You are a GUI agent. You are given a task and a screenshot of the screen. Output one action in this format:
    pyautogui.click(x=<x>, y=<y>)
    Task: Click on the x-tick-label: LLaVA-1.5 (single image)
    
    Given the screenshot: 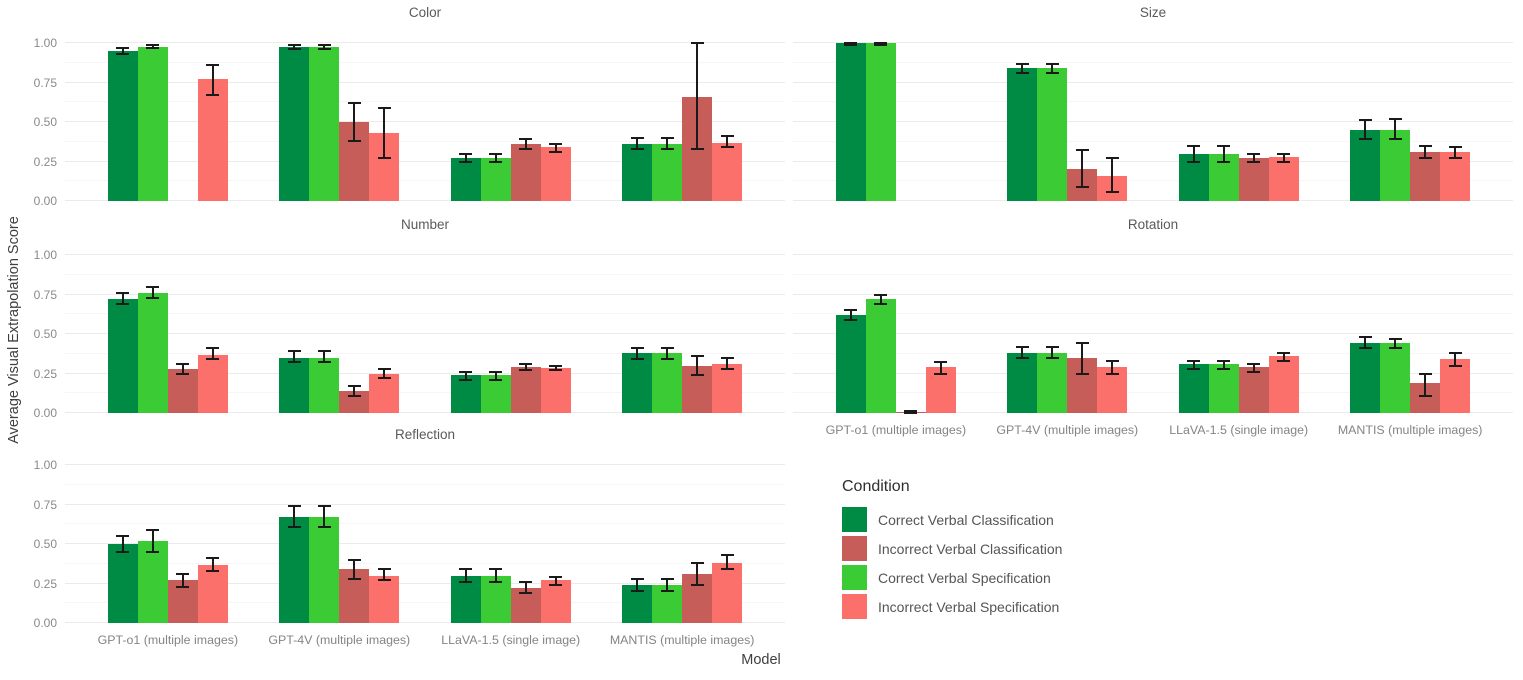 What is the action you would take?
    pyautogui.click(x=511, y=640)
    